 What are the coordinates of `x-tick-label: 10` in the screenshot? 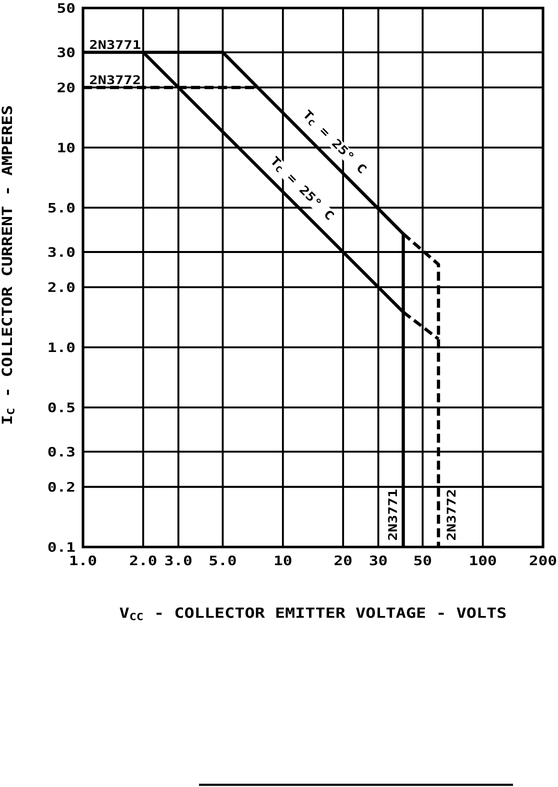 It's located at (283, 561).